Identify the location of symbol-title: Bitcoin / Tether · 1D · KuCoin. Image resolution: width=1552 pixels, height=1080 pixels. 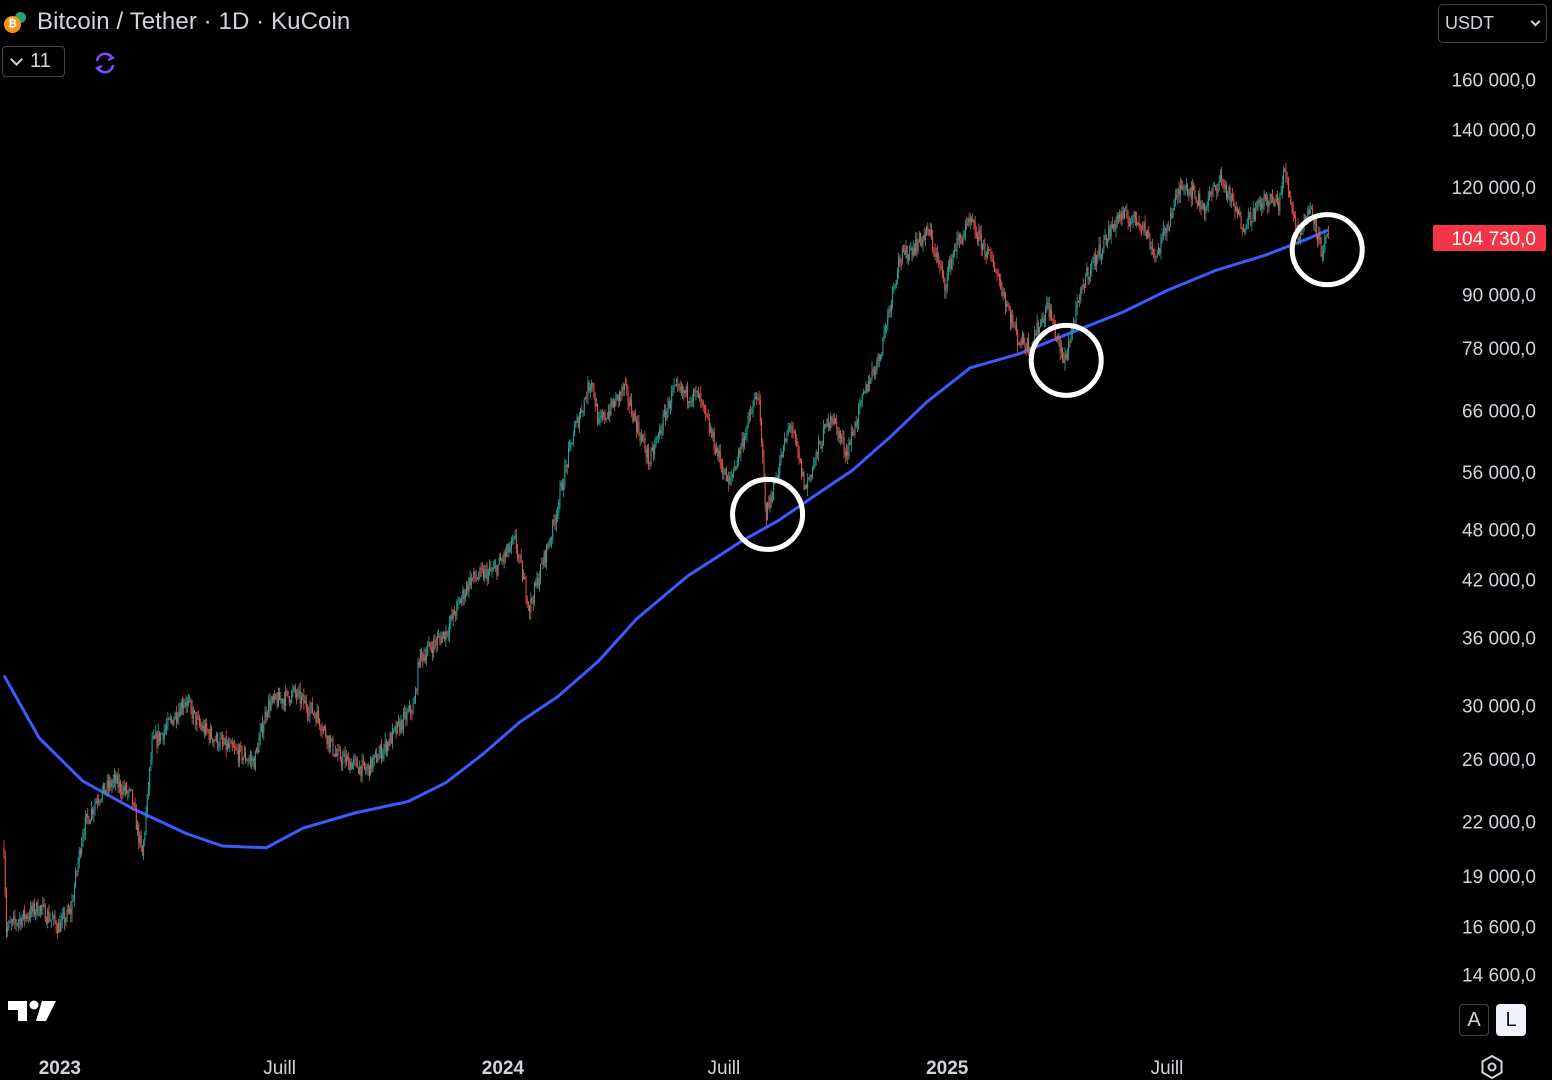
(194, 21).